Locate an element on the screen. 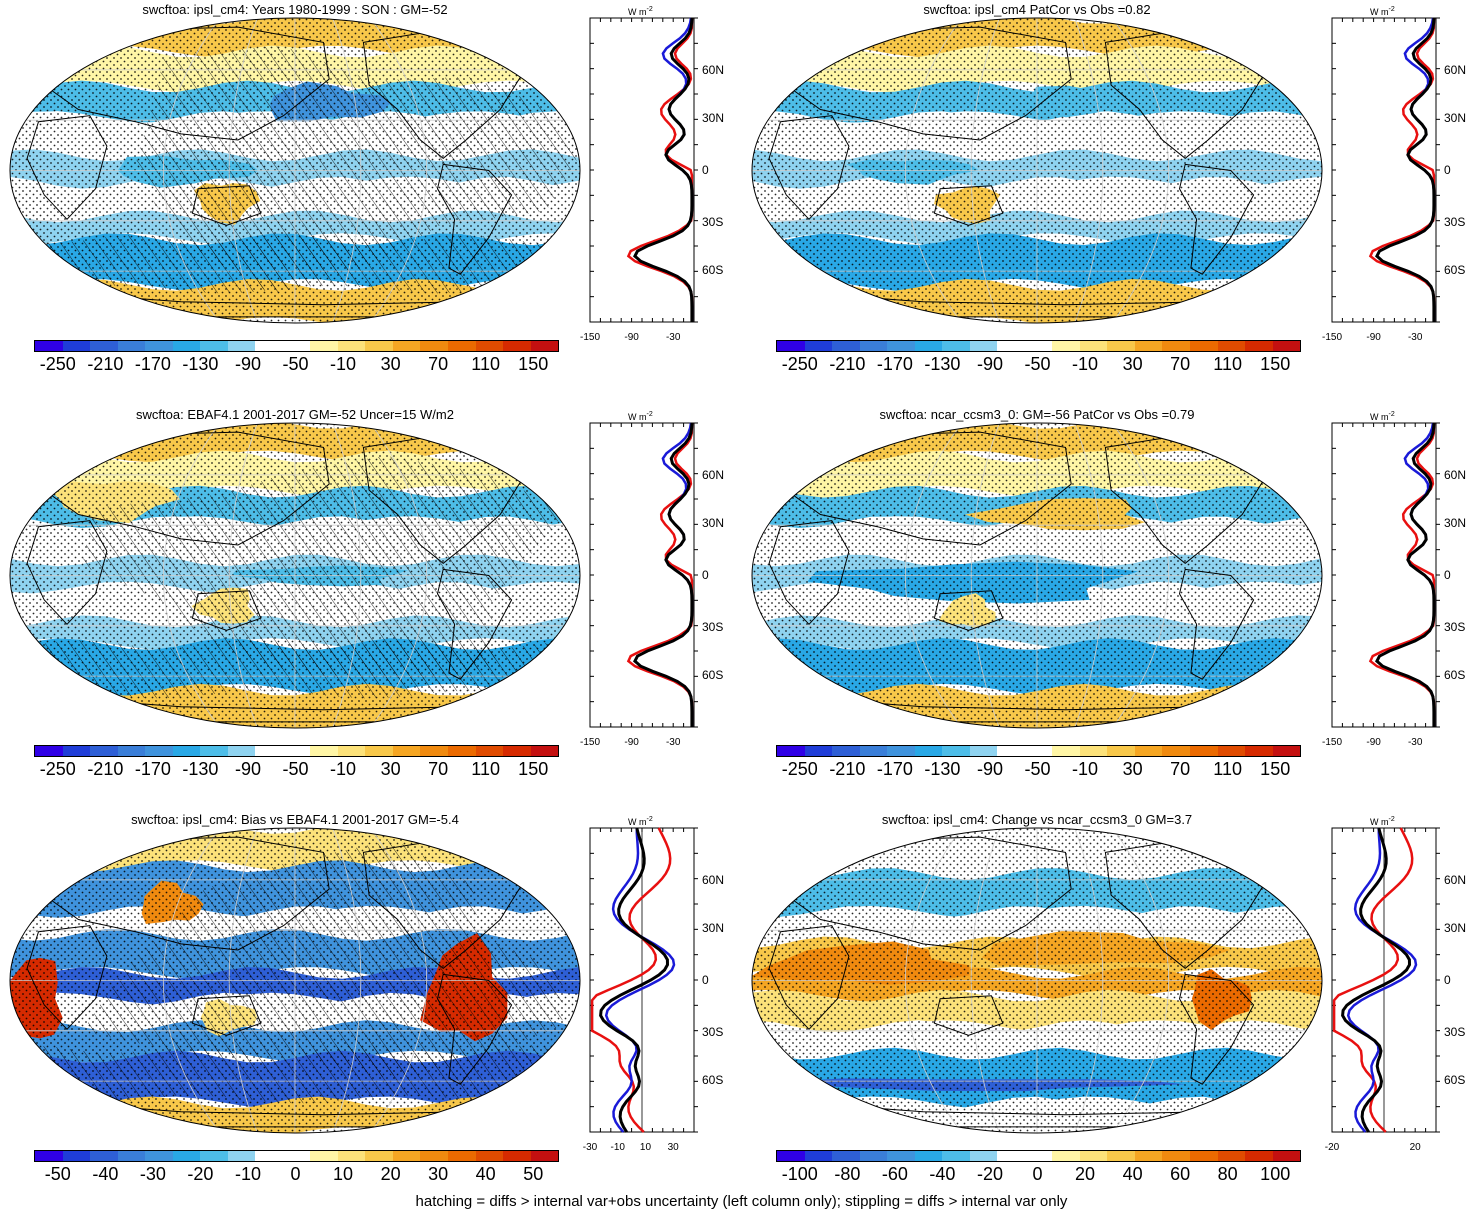 This screenshot has width=1483, height=1215. colorbar is located at coordinates (296, 751).